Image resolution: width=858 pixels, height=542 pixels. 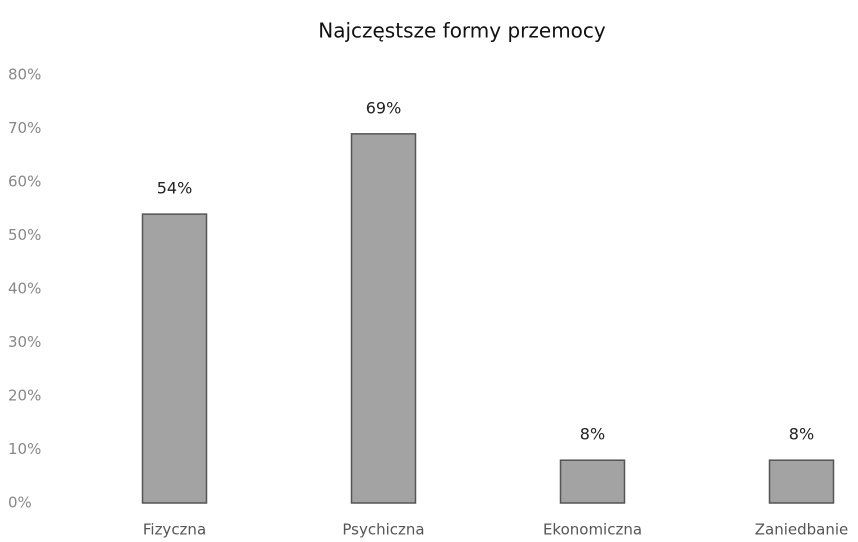 I want to click on y-tick-label: 80%, so click(x=24, y=75).